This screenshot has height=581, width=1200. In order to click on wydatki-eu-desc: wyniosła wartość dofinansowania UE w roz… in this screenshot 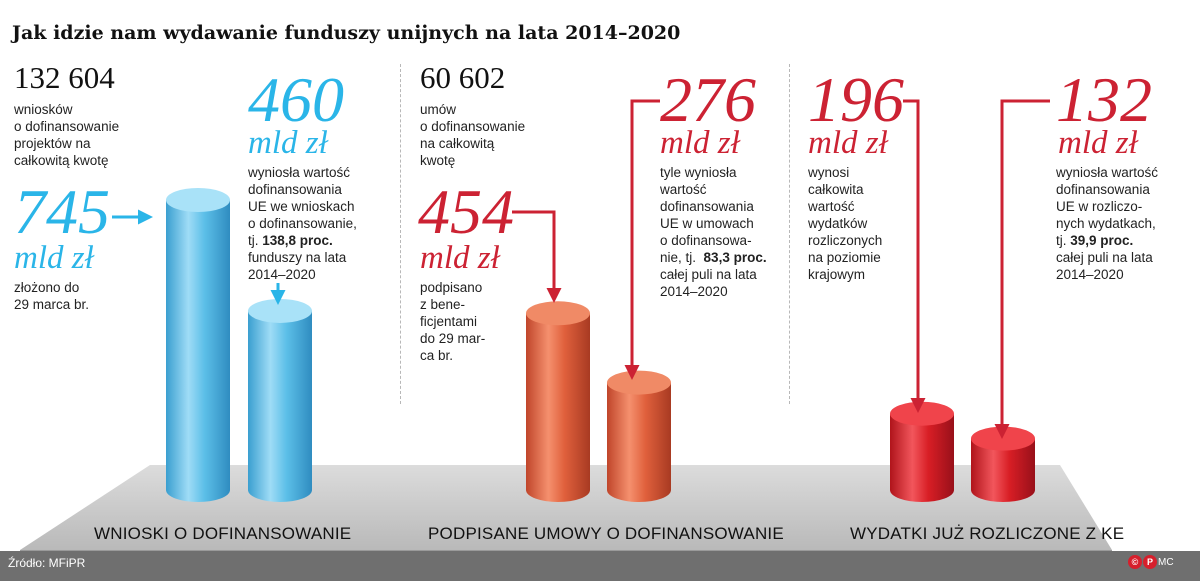, I will do `click(1107, 223)`.